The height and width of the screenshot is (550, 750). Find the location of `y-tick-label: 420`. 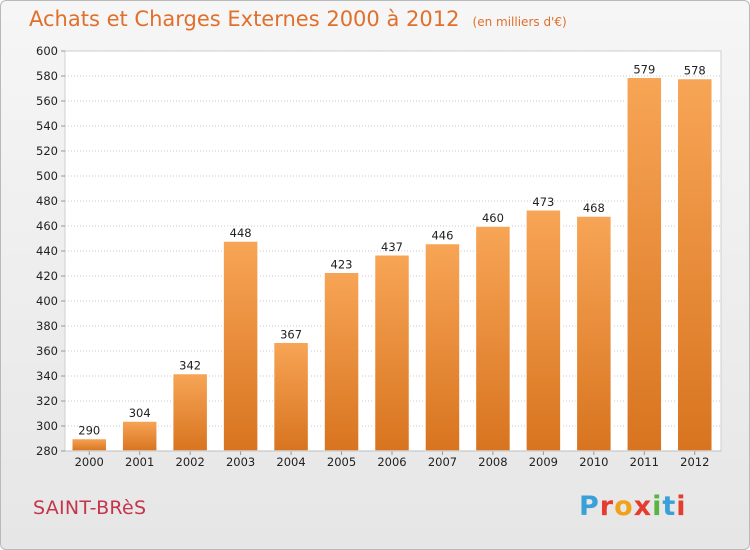

y-tick-label: 420 is located at coordinates (47, 276).